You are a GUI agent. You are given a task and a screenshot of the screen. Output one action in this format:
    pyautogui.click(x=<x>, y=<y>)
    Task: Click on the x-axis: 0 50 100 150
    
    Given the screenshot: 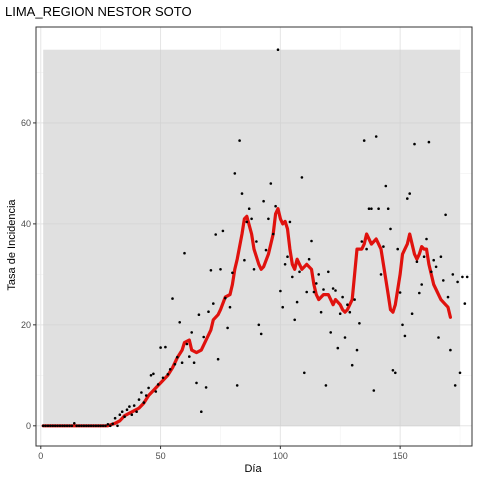 What is the action you would take?
    pyautogui.click(x=223, y=453)
    